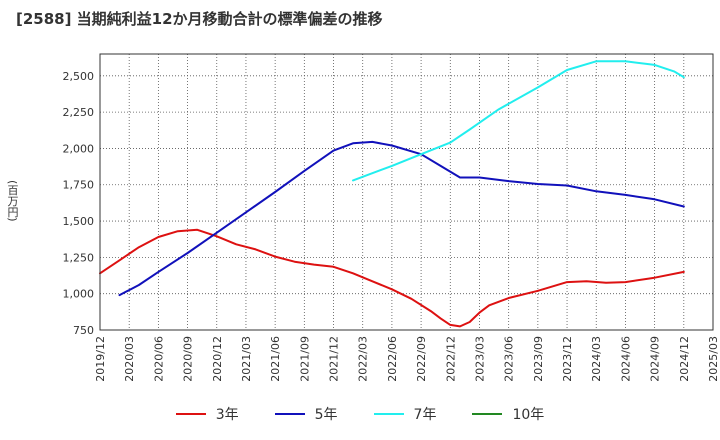 The height and width of the screenshot is (440, 720). I want to click on x-tick-label: 2020/06, so click(158, 359).